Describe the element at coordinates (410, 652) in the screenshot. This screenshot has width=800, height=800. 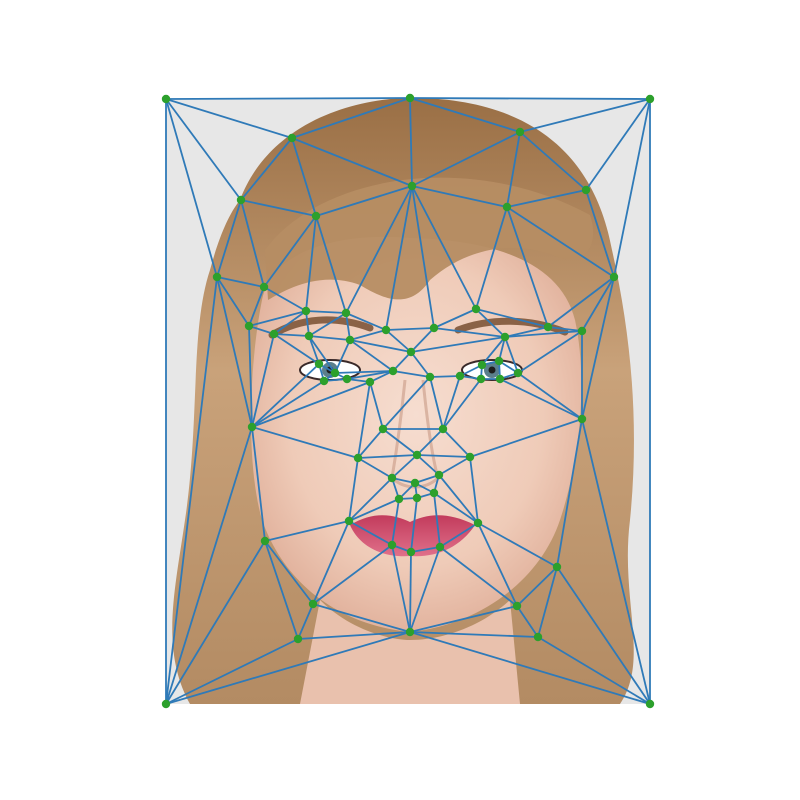
I see `neck` at that location.